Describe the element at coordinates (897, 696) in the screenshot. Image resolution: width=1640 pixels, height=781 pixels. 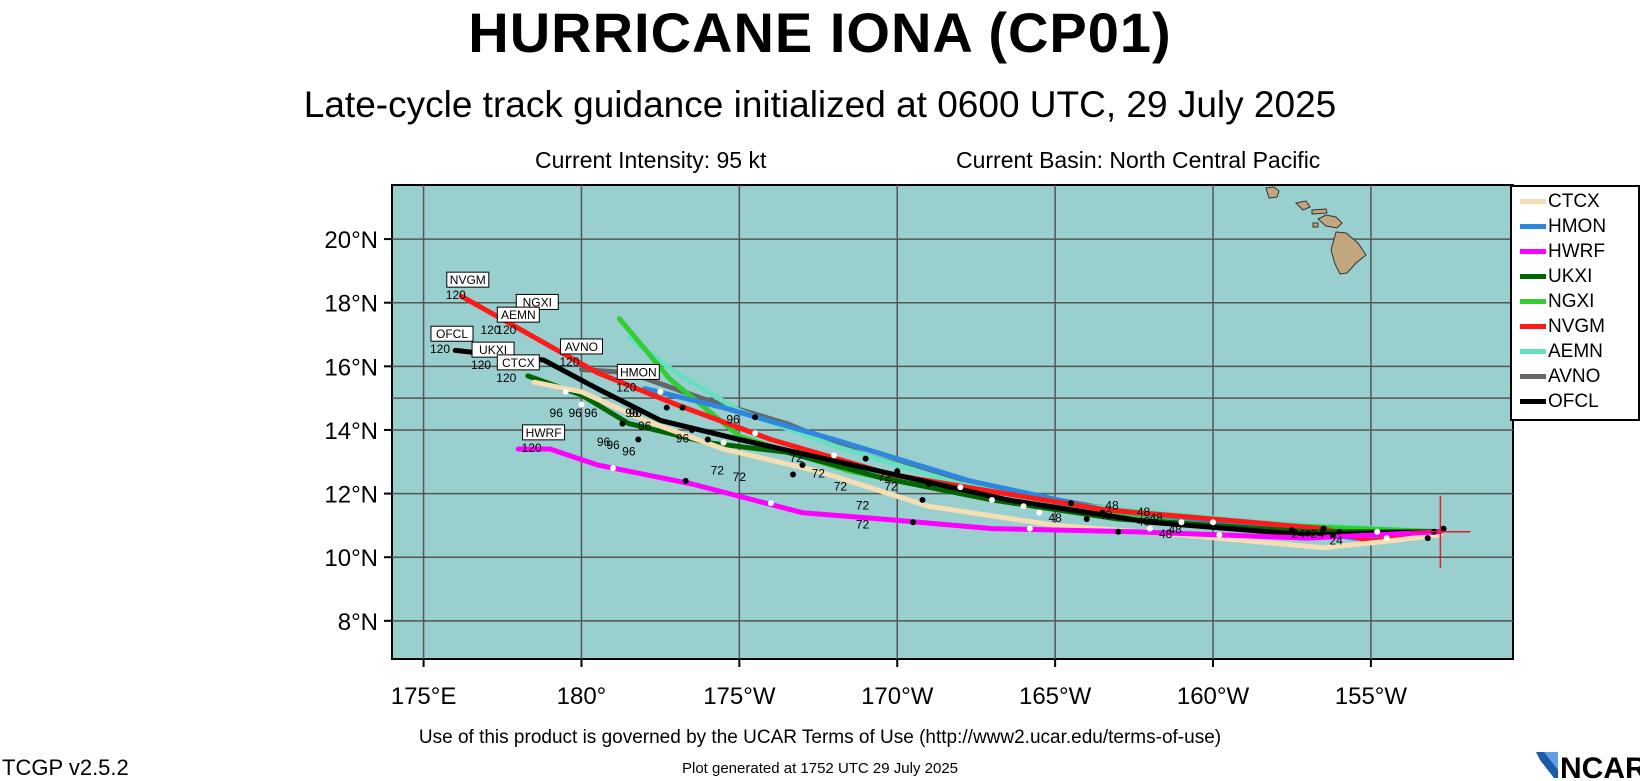
I see `lon-tick-label: 170°W` at that location.